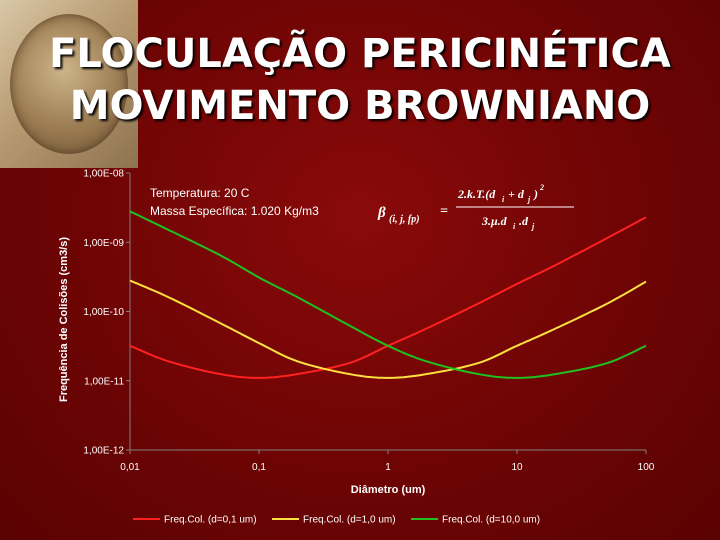 The image size is (720, 540). What do you see at coordinates (491, 520) in the screenshot?
I see `legend-label-3: Freq.Col. (d=10,0 um)` at bounding box center [491, 520].